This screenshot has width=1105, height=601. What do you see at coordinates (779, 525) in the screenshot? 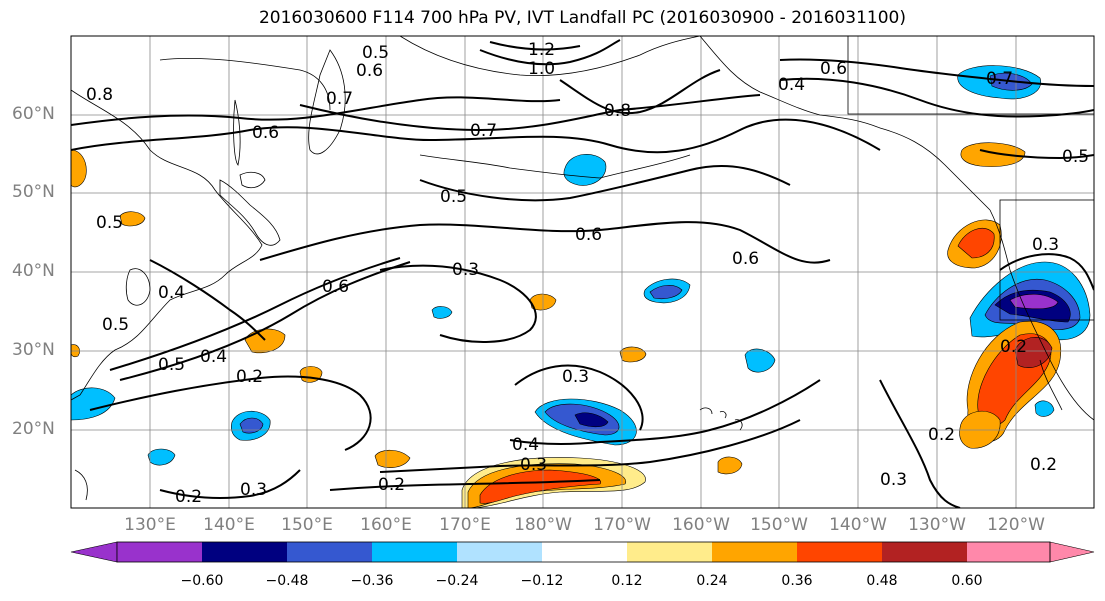
I see `lon-label-150w: 150°W` at bounding box center [779, 525].